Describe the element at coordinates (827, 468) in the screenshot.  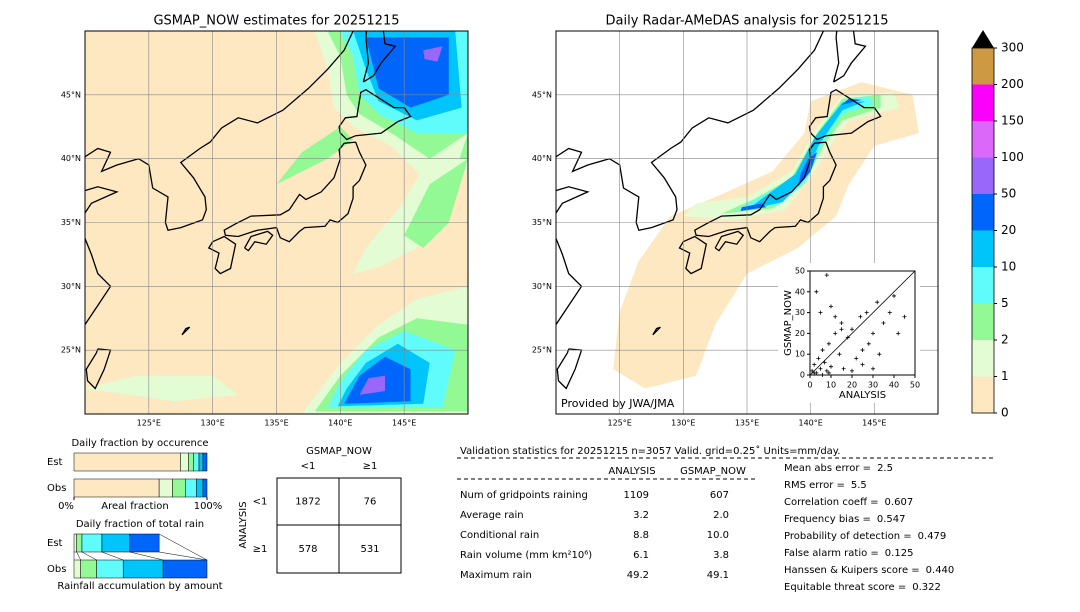
I see `score-label: Mean abs error =` at that location.